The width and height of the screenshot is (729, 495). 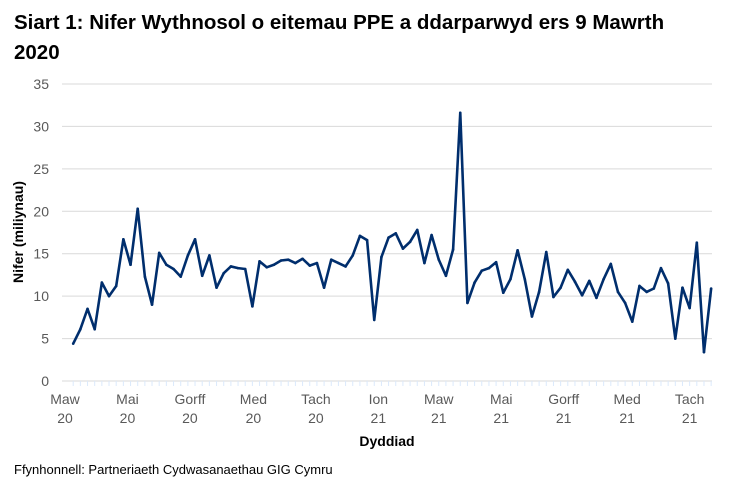 I want to click on x-tick-label: Maw, so click(x=65, y=399).